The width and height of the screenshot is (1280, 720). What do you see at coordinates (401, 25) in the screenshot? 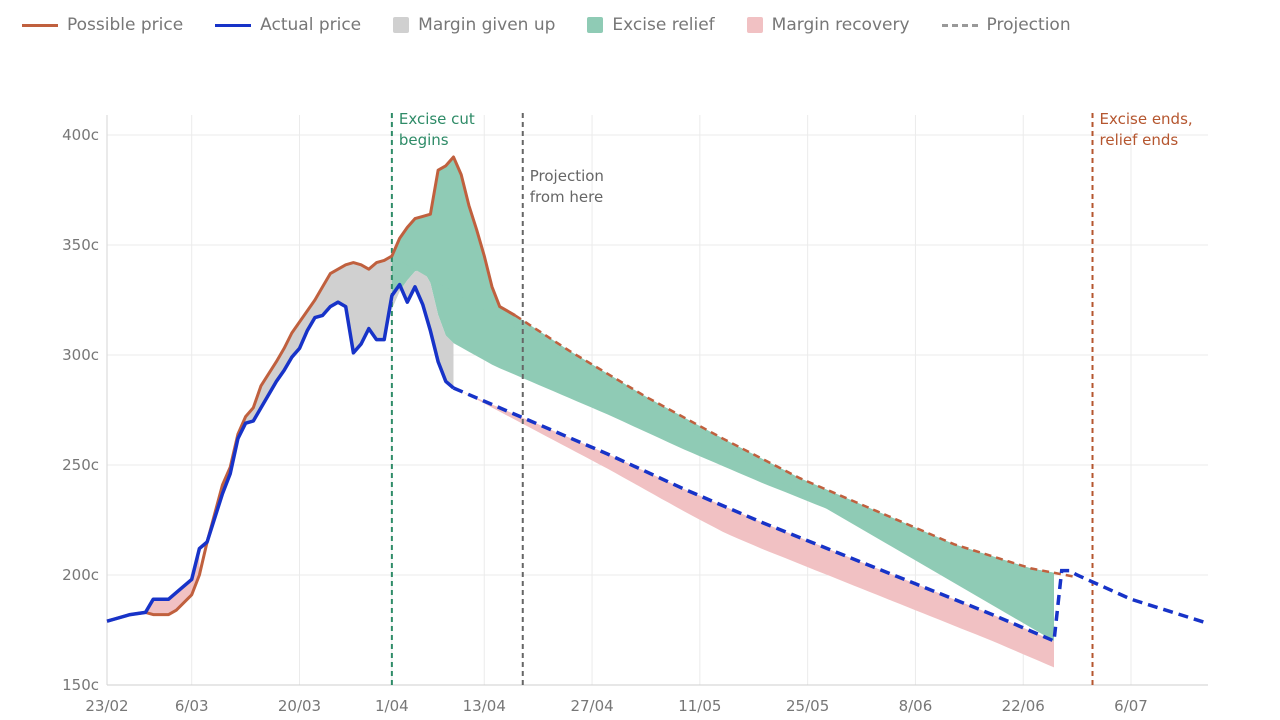
I see `grey-box-swatch-icon` at bounding box center [401, 25].